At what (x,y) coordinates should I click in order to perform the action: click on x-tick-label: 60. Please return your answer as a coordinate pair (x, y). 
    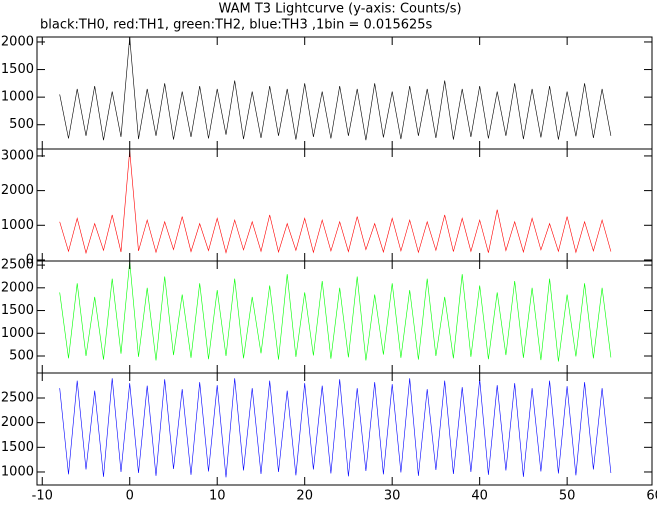
    Looking at the image, I should click on (651, 496).